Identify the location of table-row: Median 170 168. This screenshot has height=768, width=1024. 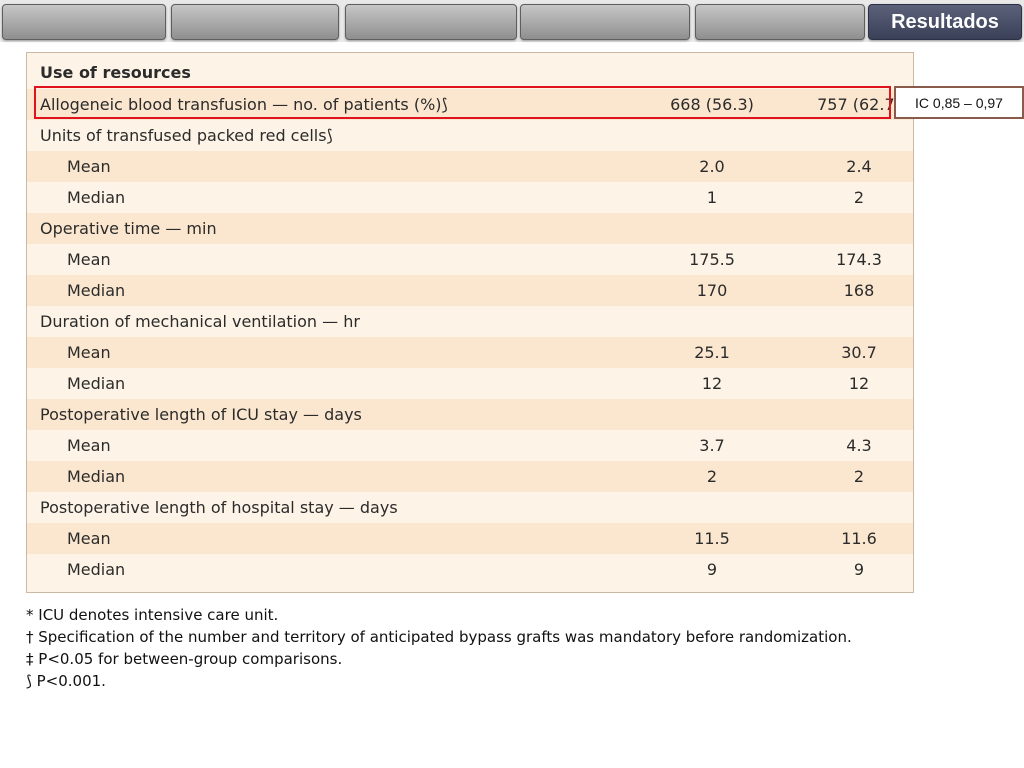
(470, 290).